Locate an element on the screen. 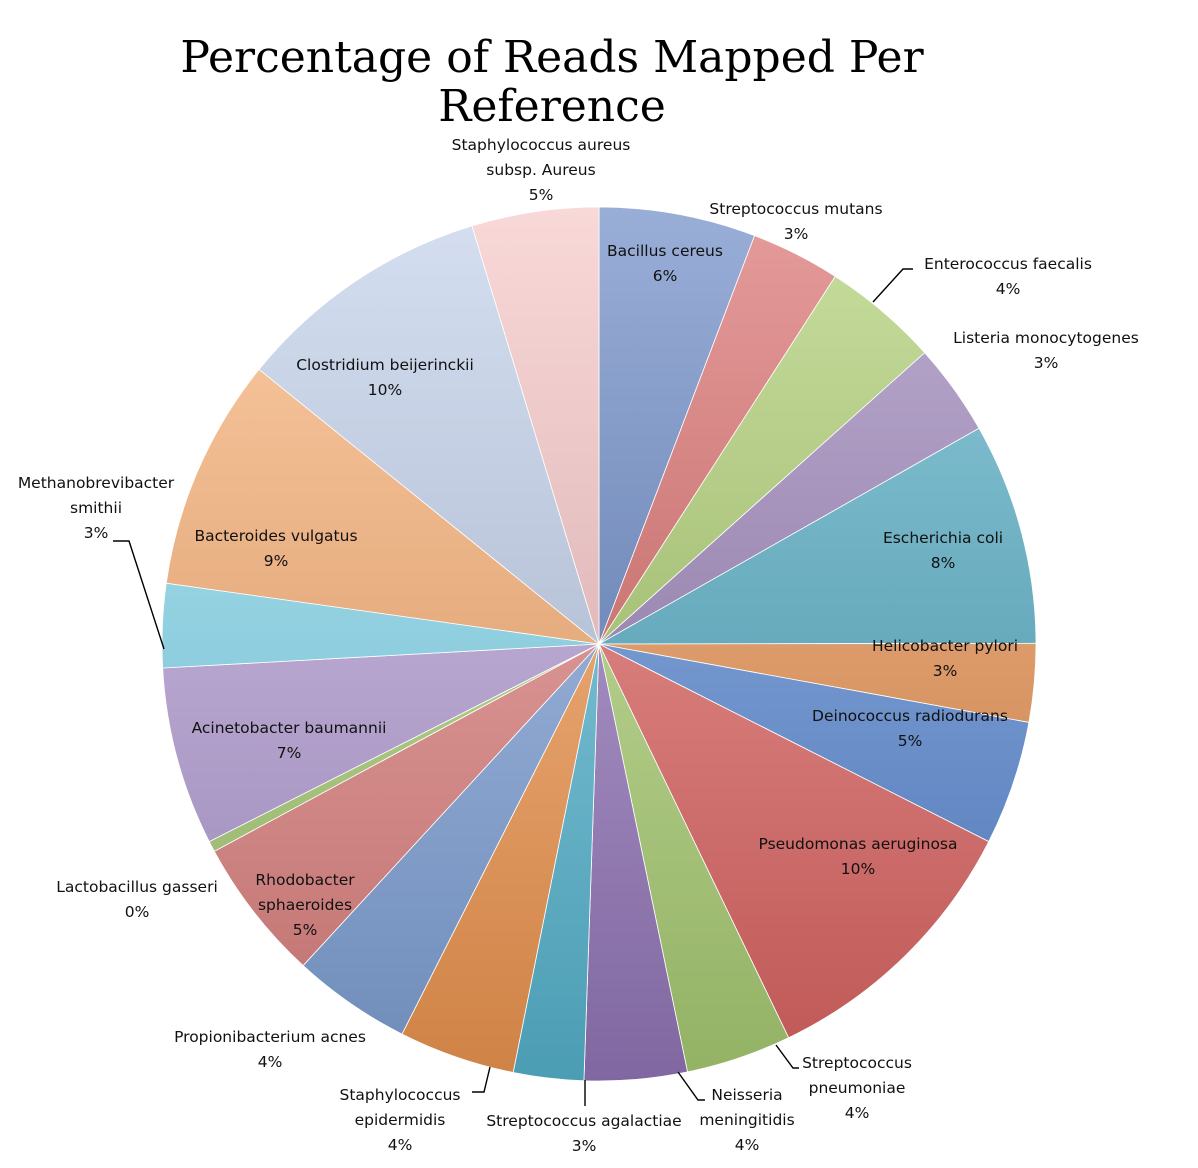 Image resolution: width=1198 pixels, height=1168 pixels. data-label-name-13: Rhodobacter is located at coordinates (305, 880).